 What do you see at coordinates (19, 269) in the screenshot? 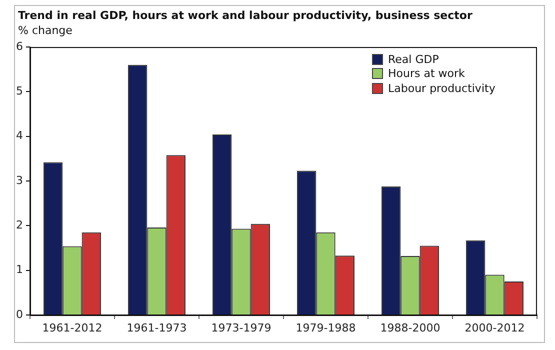
I see `y-tick-label: 1` at bounding box center [19, 269].